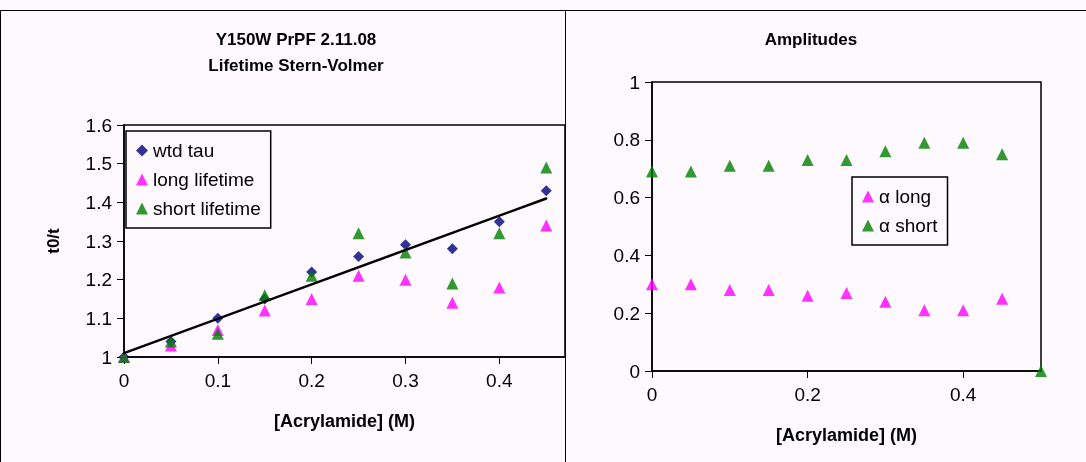  I want to click on y-tick-label: 1.6, so click(98, 125).